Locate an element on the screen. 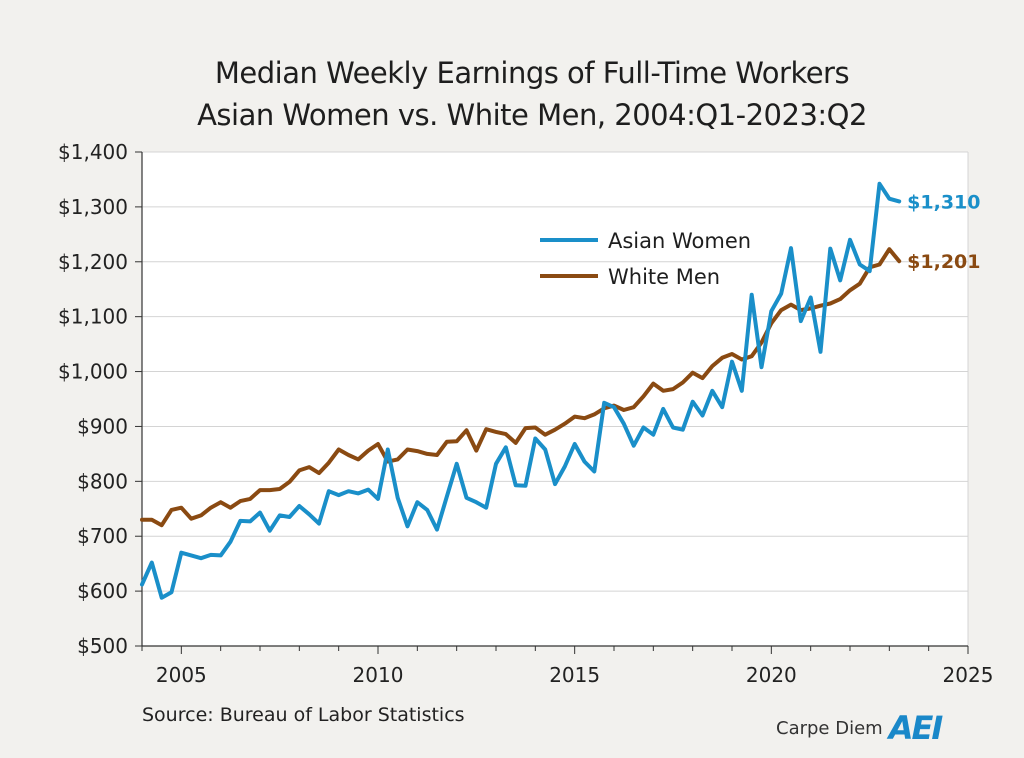  logo-text: Carpe Diem is located at coordinates (829, 728).